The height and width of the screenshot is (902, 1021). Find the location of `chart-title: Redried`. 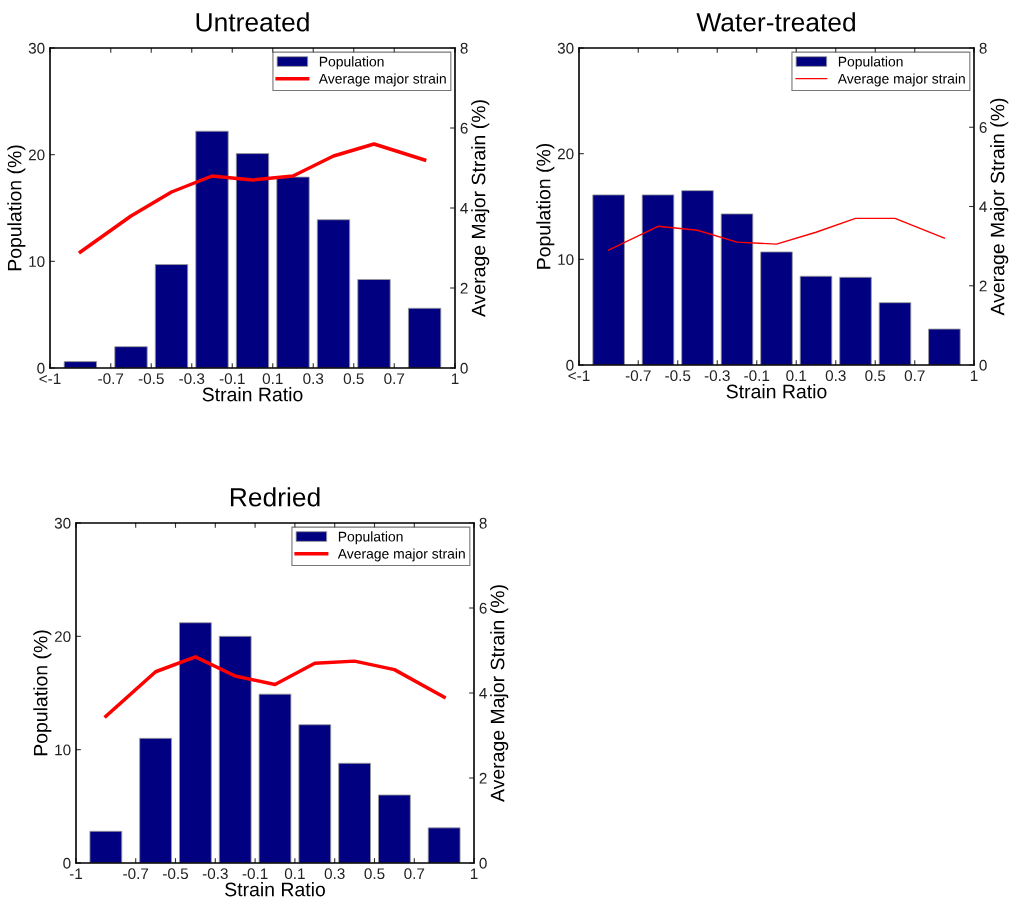

chart-title: Redried is located at coordinates (275, 497).